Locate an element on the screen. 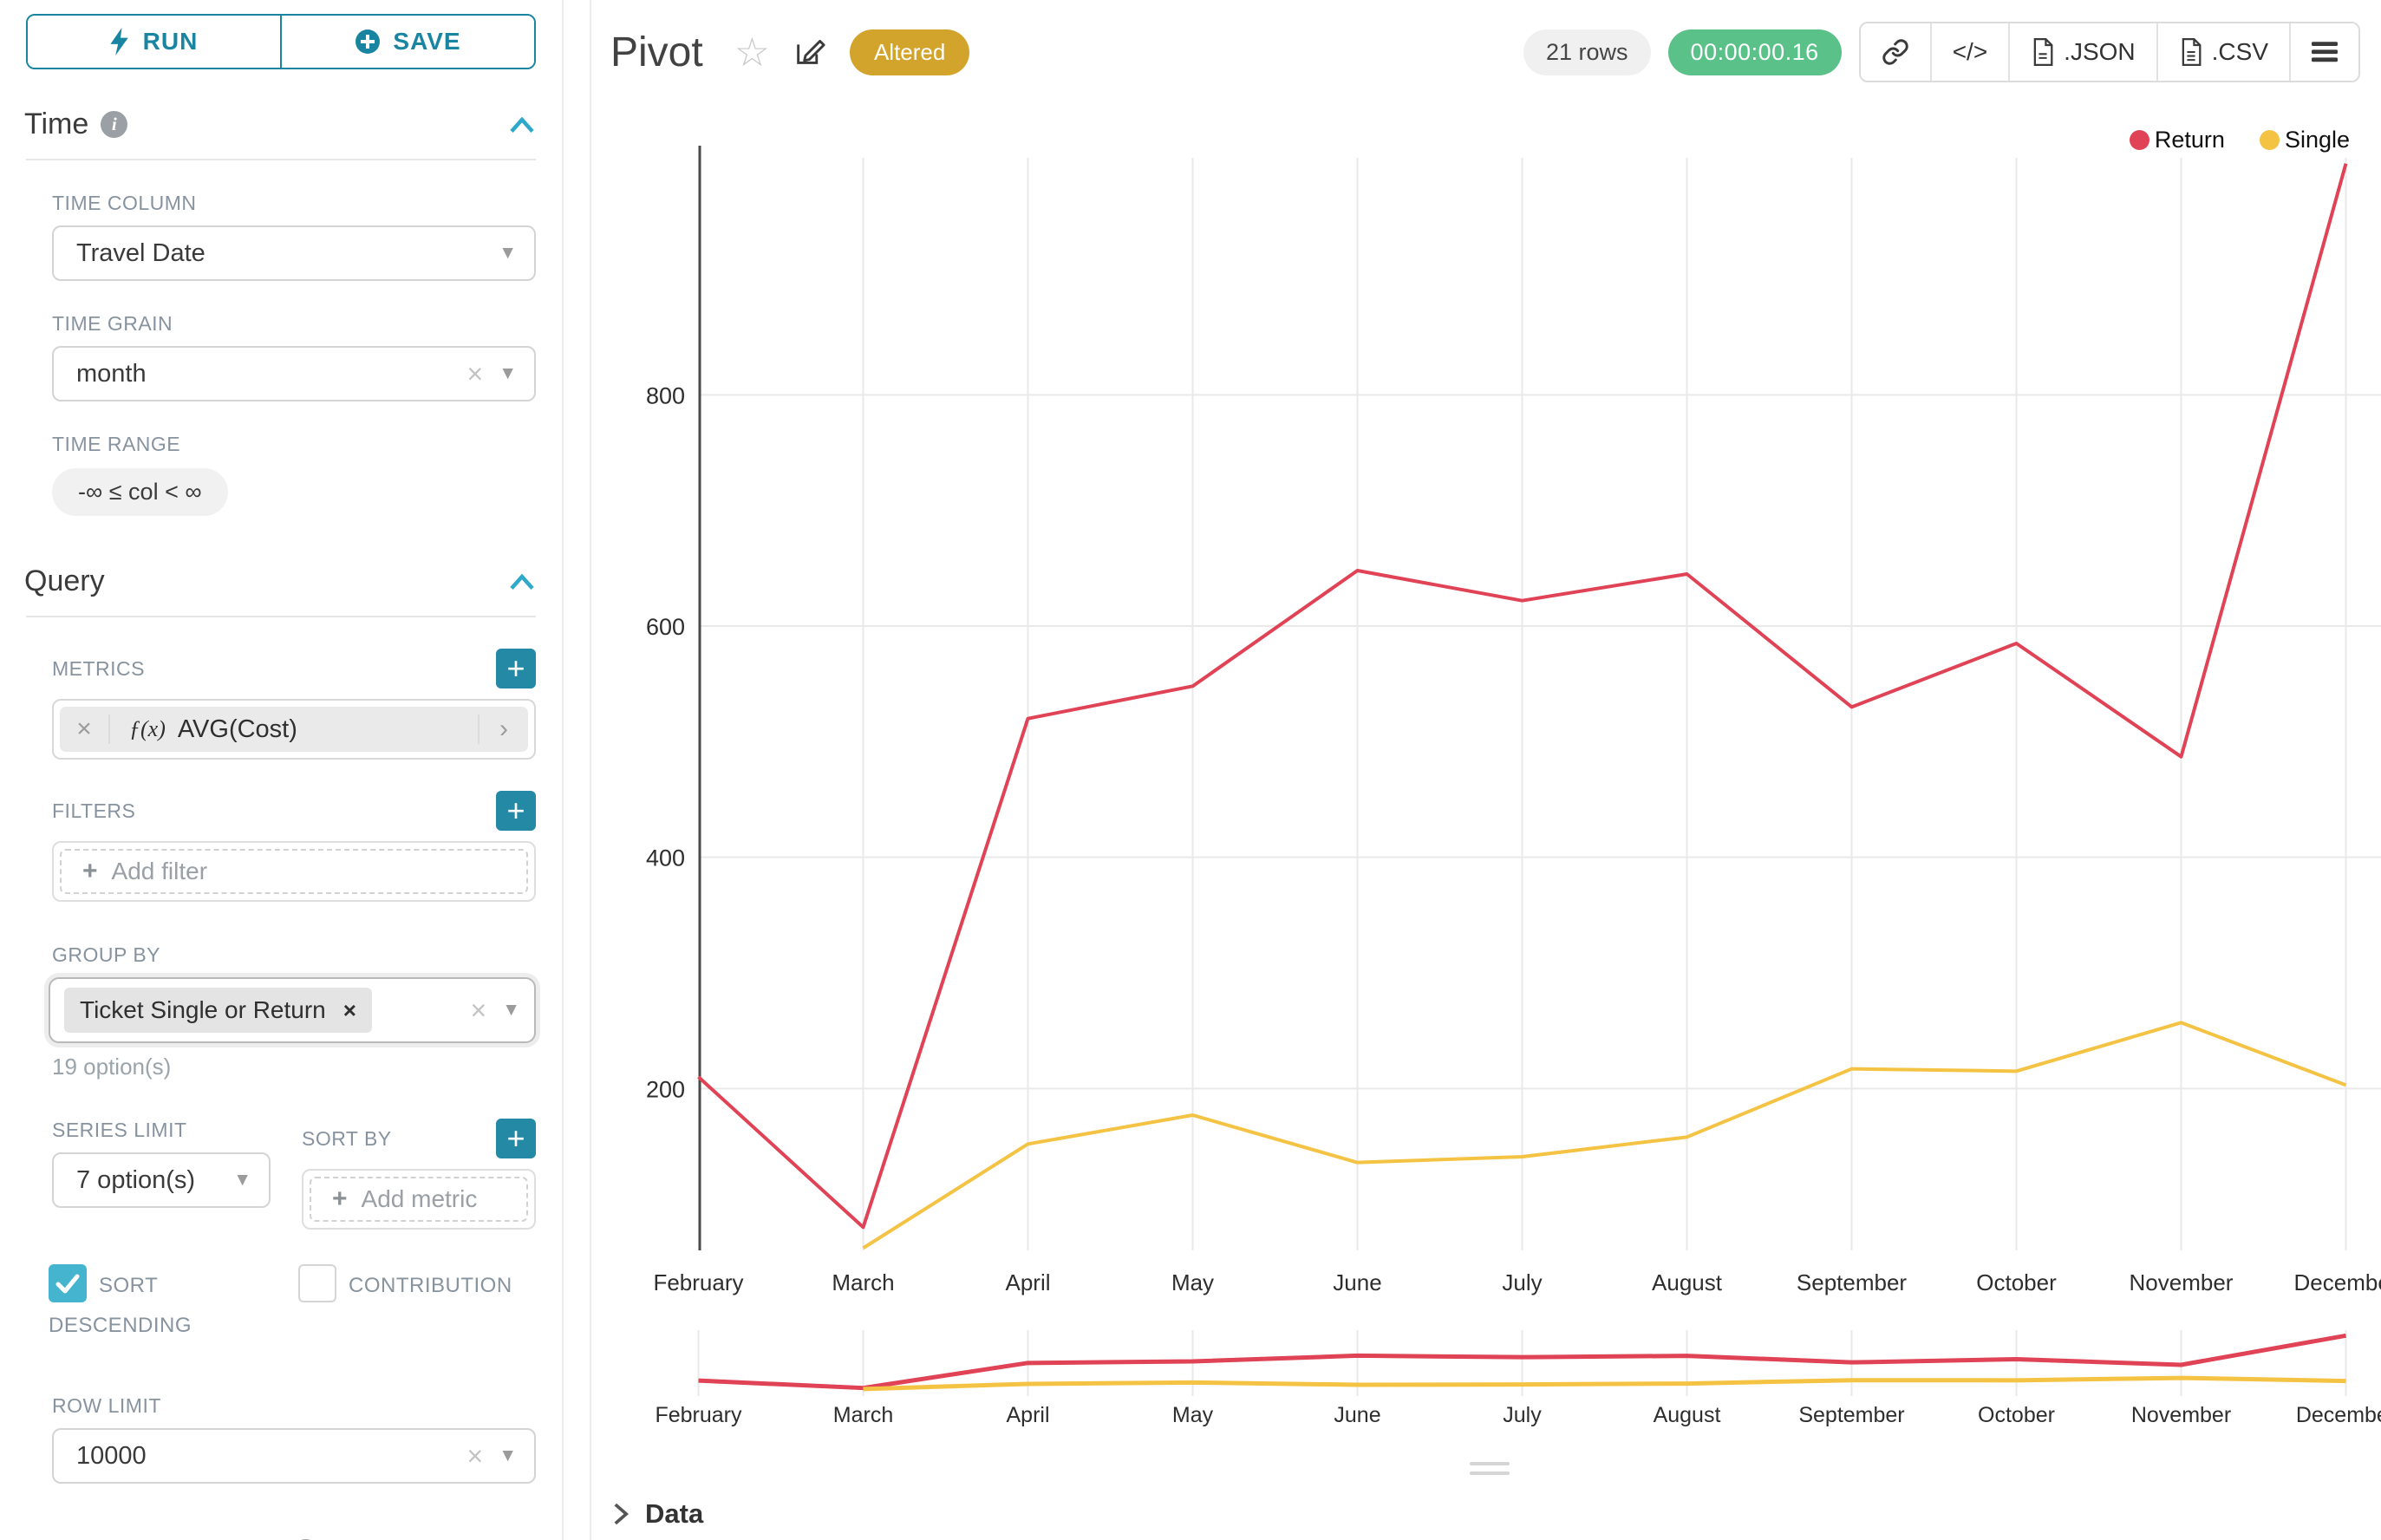 The width and height of the screenshot is (2381, 1540). metric-pill: × ƒ(x) AVG(Cost) › is located at coordinates (294, 729).